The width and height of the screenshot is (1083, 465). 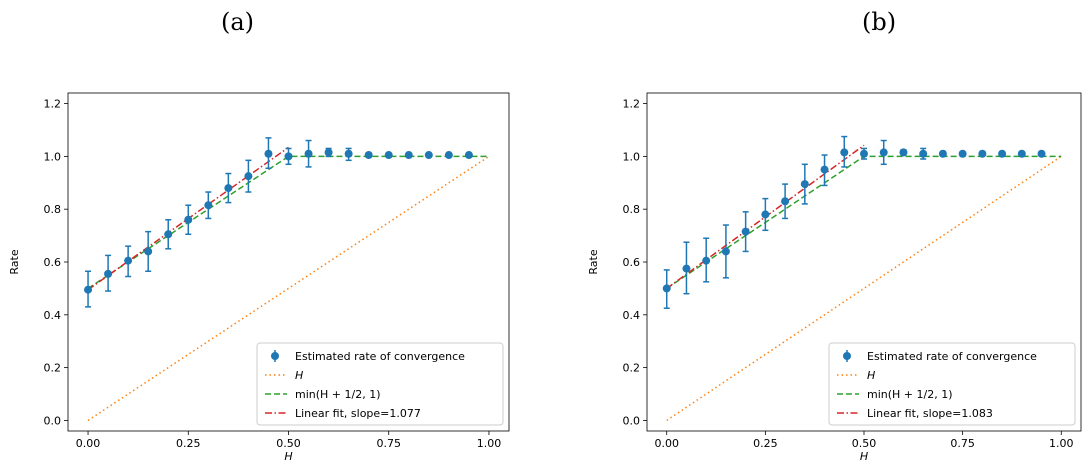 What do you see at coordinates (930, 413) in the screenshot?
I see `legend-label: Linear fit, slope=1.083` at bounding box center [930, 413].